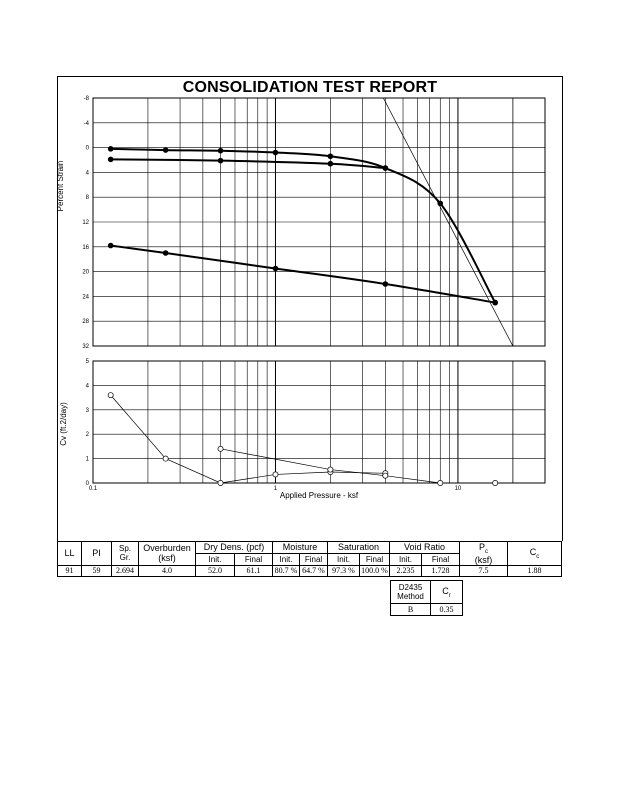 This screenshot has width=618, height=800. What do you see at coordinates (69, 553) in the screenshot?
I see `ll-header: LL` at bounding box center [69, 553].